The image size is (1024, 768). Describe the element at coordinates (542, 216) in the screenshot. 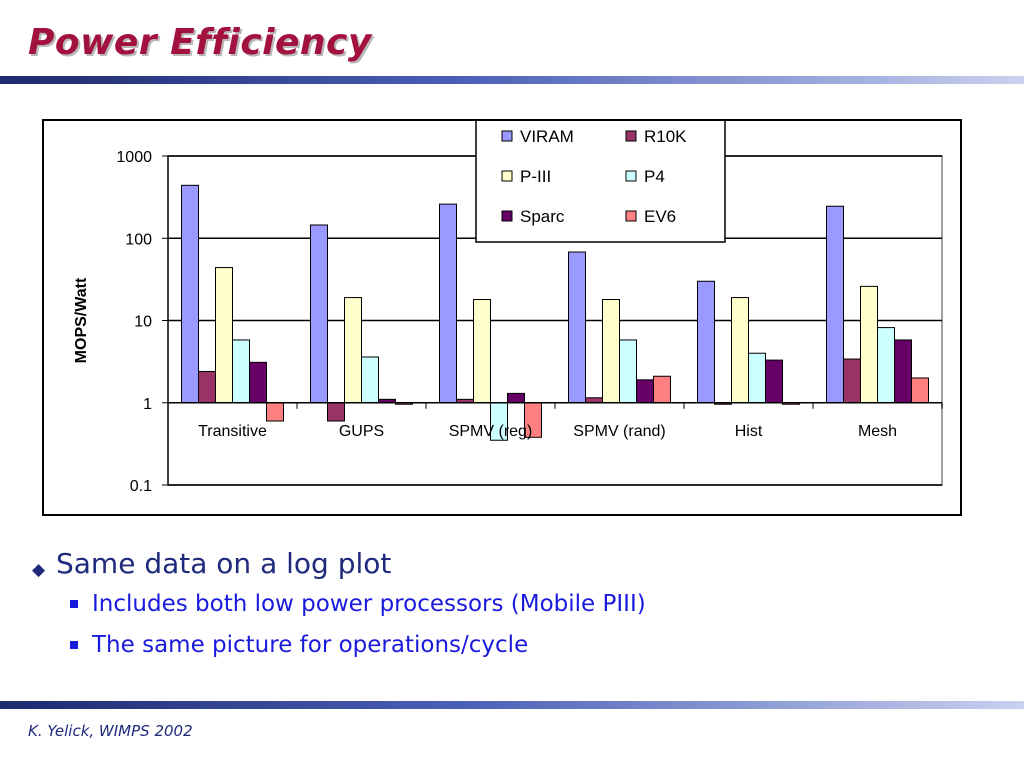

I see `legend-label: Sparc` at that location.